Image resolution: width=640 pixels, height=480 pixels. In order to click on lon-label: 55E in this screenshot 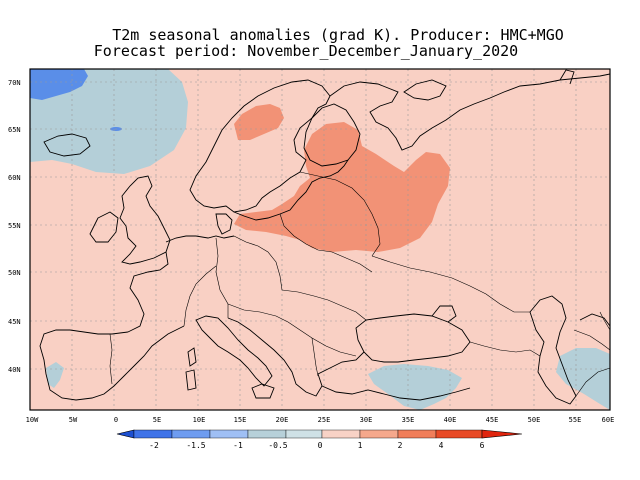, I will do `click(575, 420)`.